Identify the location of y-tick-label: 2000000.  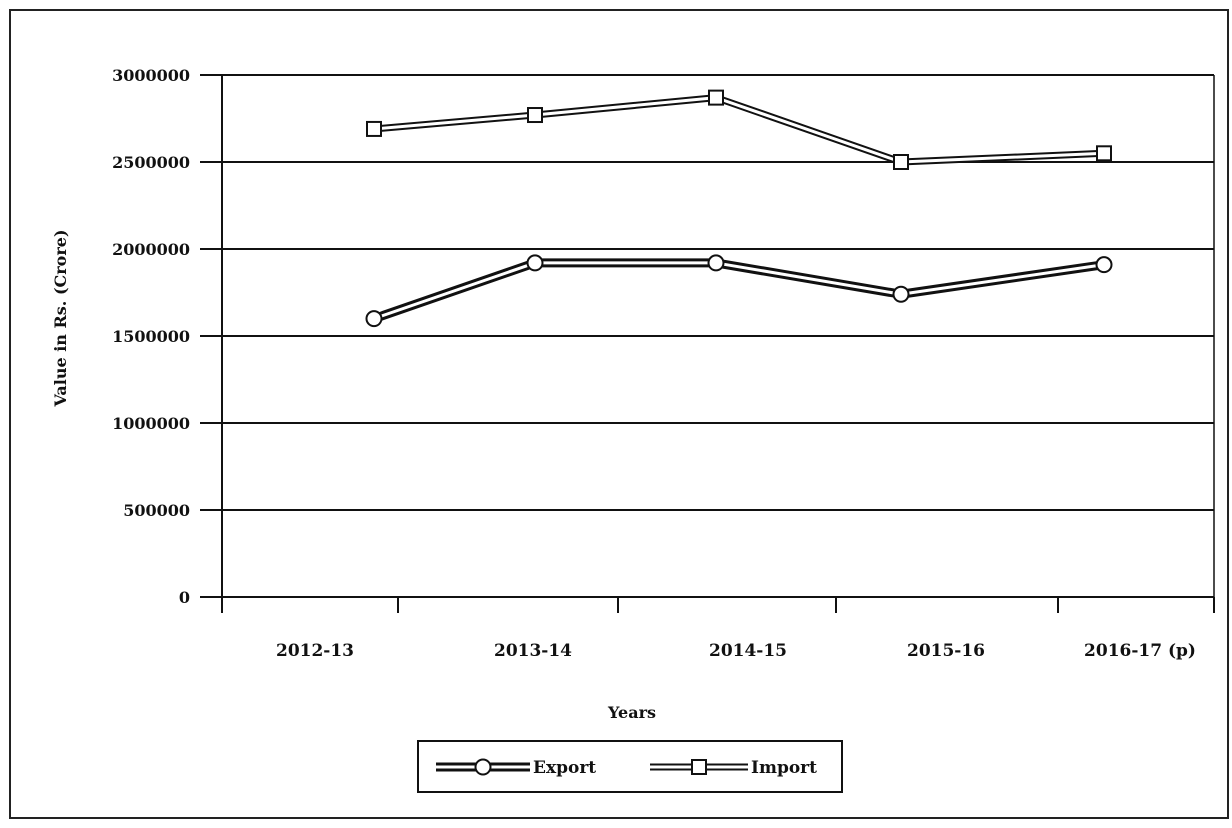
(151, 249).